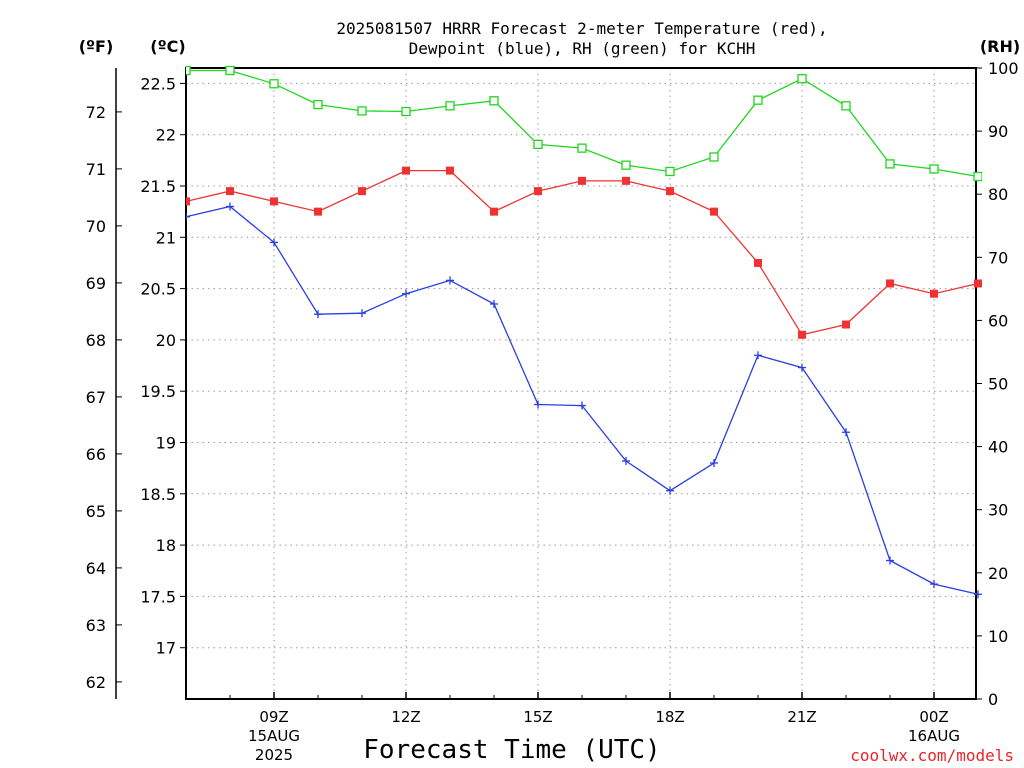 The height and width of the screenshot is (768, 1024). I want to click on celsius-tick-label: 21.5, so click(158, 186).